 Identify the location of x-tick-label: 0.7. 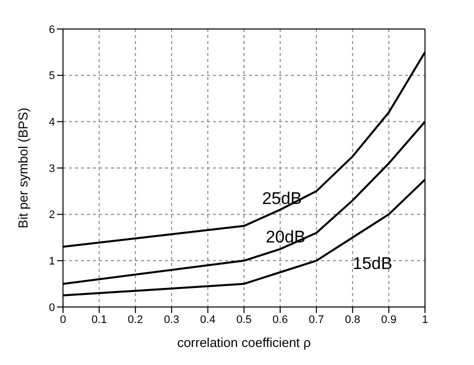
(316, 320).